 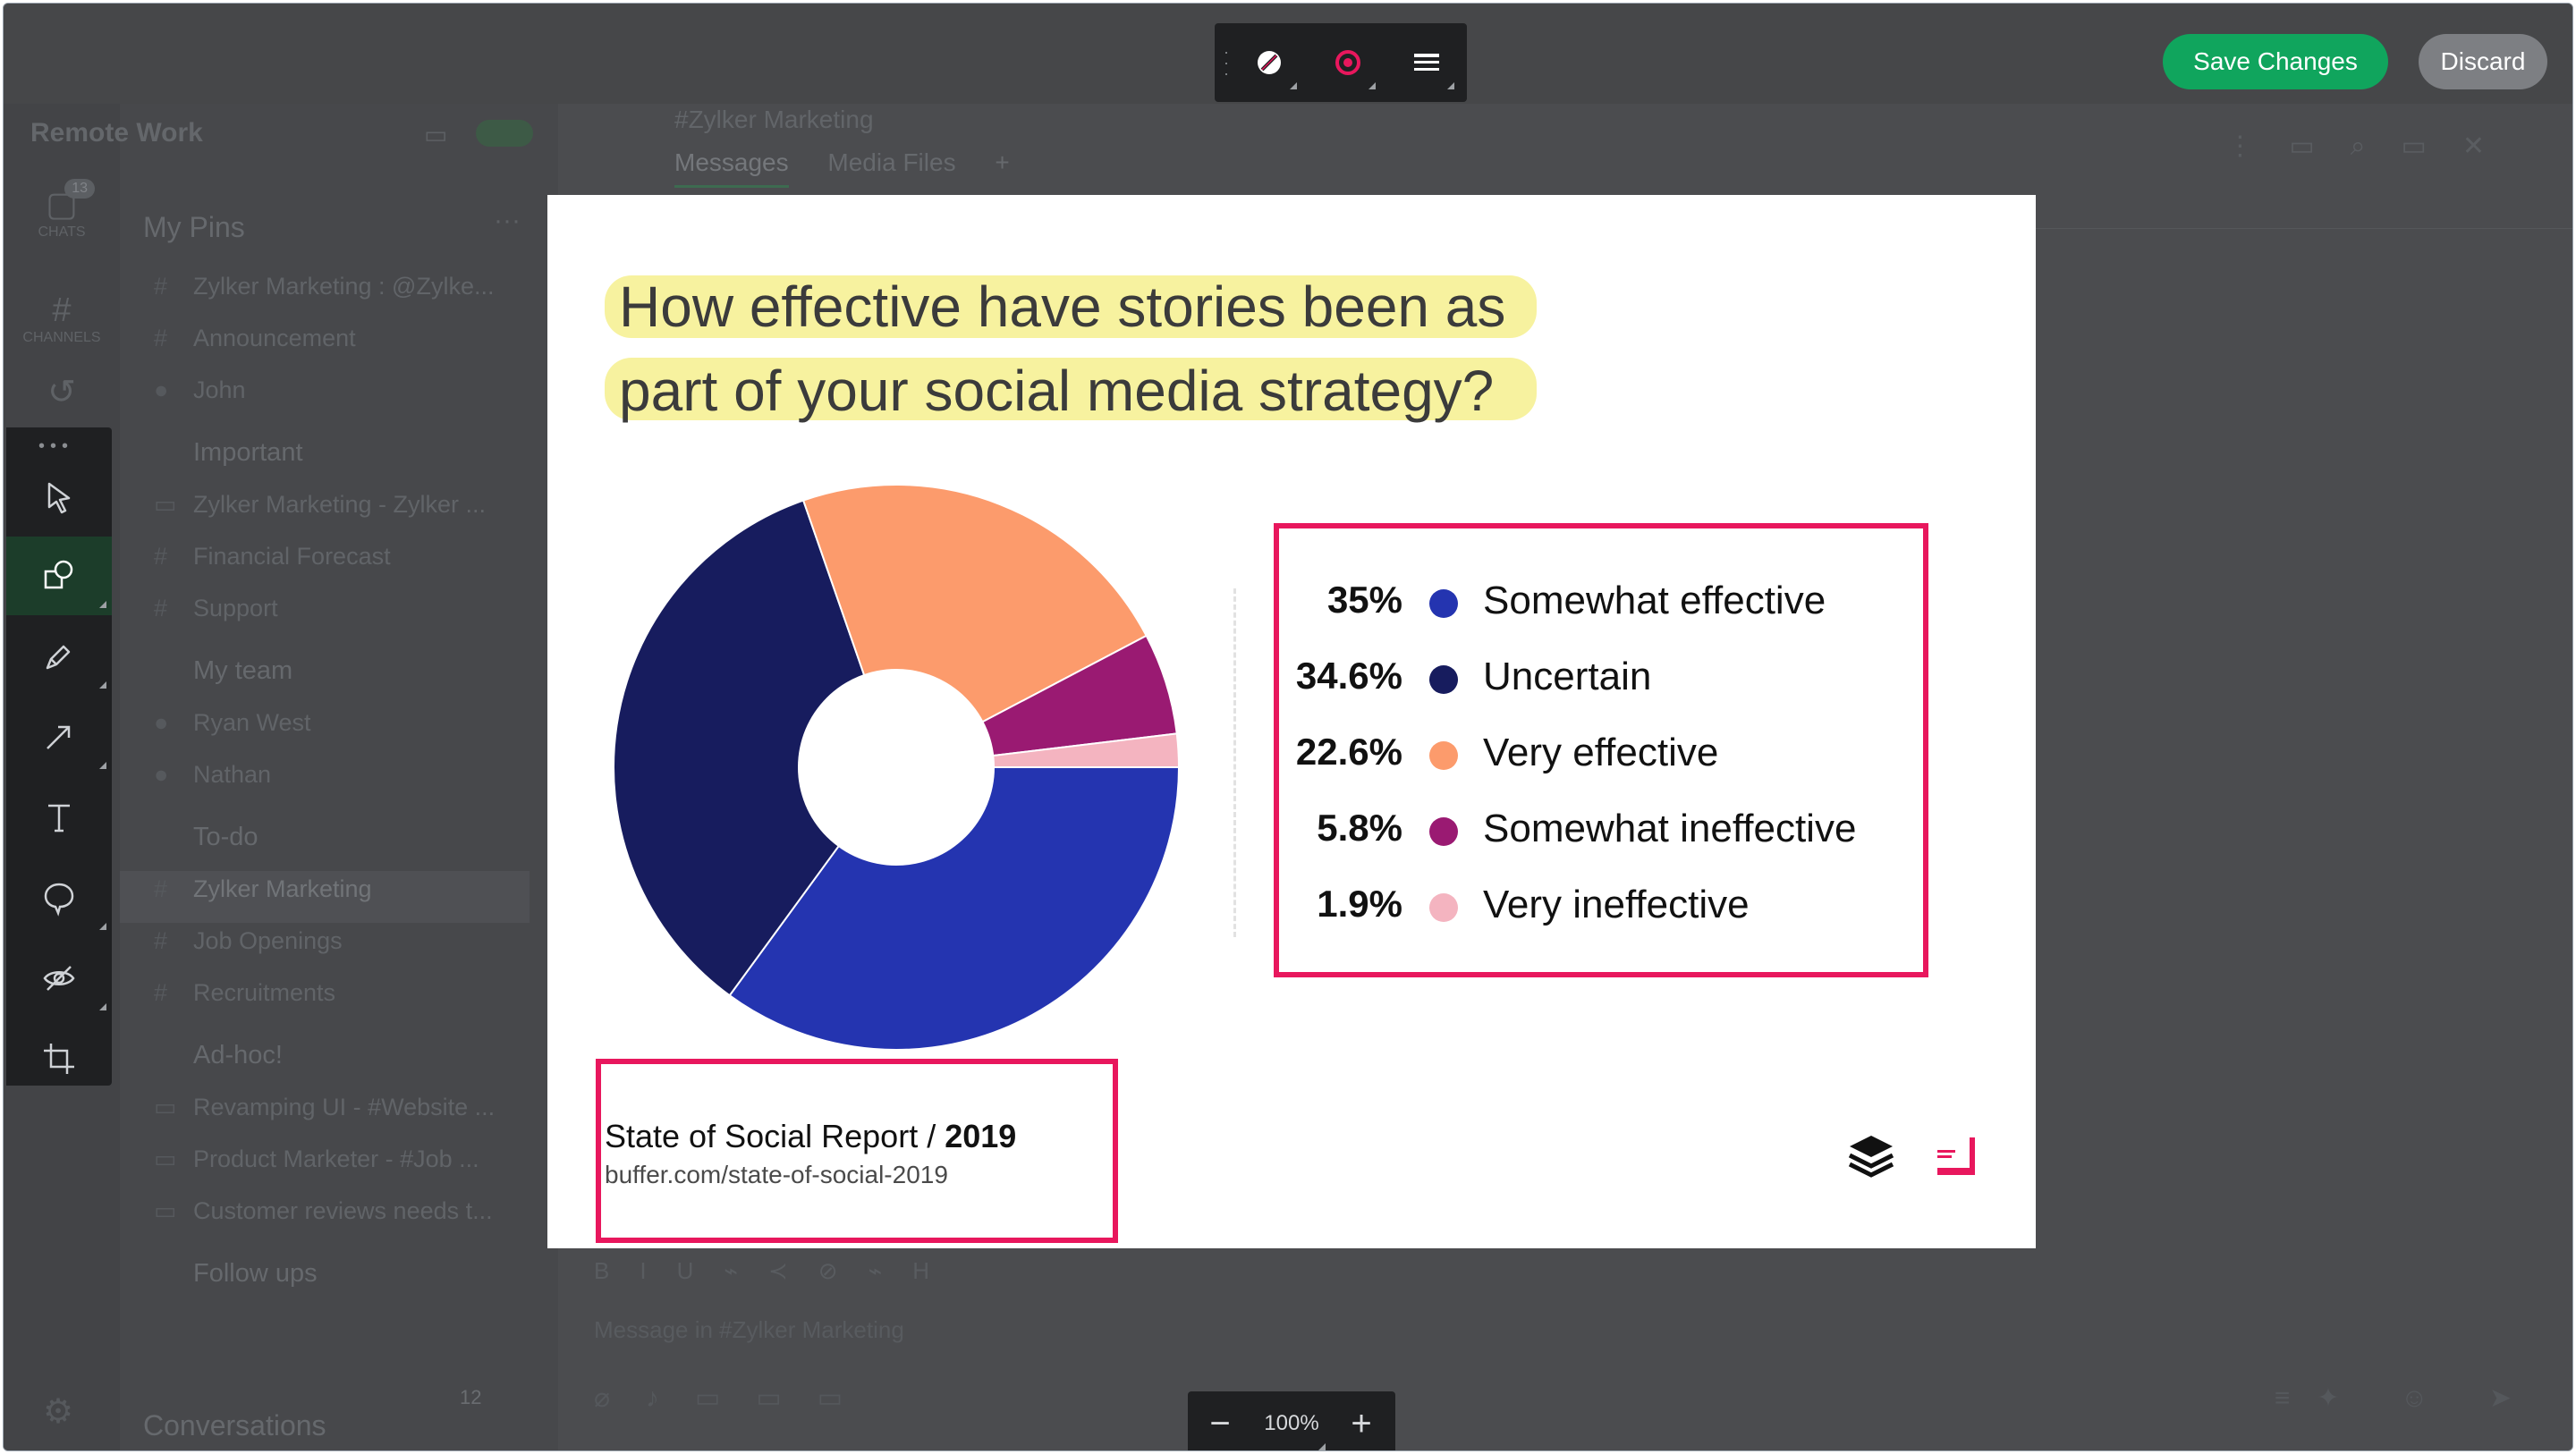 I want to click on settings-icon: ⚙, so click(x=58, y=1412).